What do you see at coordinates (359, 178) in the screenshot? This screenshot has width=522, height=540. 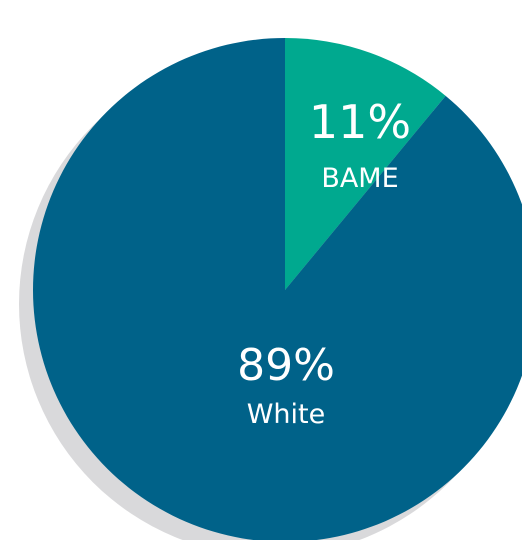 I see `slice-category-label-bame: BAME` at bounding box center [359, 178].